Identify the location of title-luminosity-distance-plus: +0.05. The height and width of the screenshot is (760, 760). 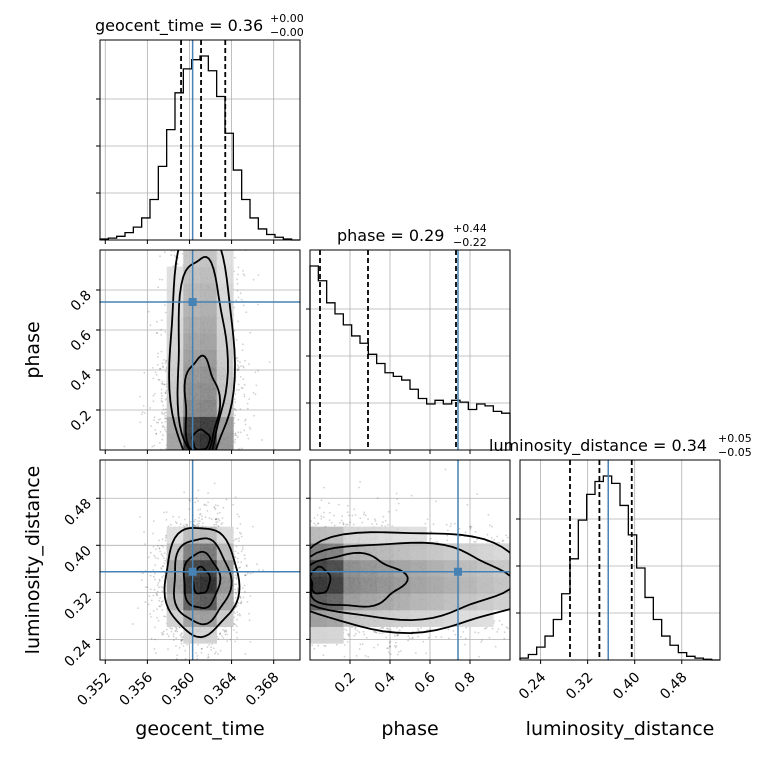
(735, 438).